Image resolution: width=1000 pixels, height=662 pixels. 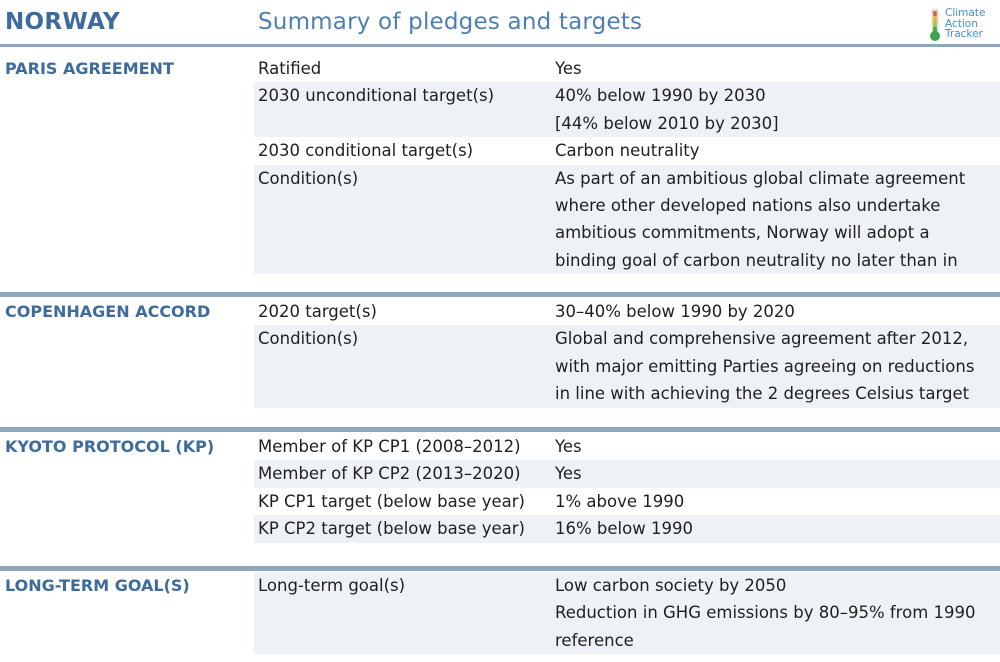 What do you see at coordinates (667, 123) in the screenshot?
I see `value-line: [44% below 2010 by 2030]` at bounding box center [667, 123].